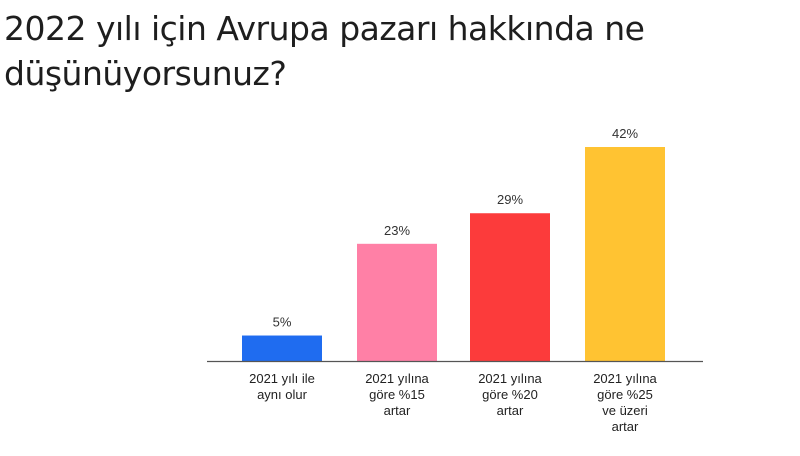  What do you see at coordinates (282, 322) in the screenshot?
I see `value-label-1: 5%` at bounding box center [282, 322].